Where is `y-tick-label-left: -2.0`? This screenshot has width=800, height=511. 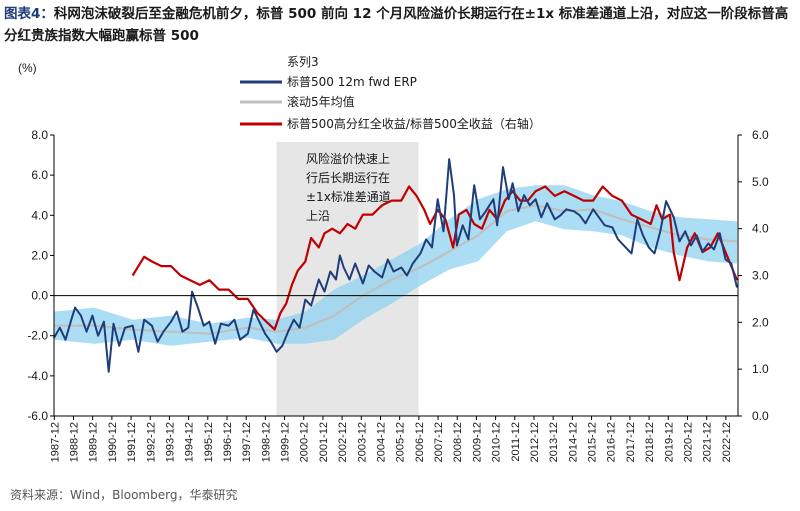
y-tick-label-left: -2.0 is located at coordinates (37, 336).